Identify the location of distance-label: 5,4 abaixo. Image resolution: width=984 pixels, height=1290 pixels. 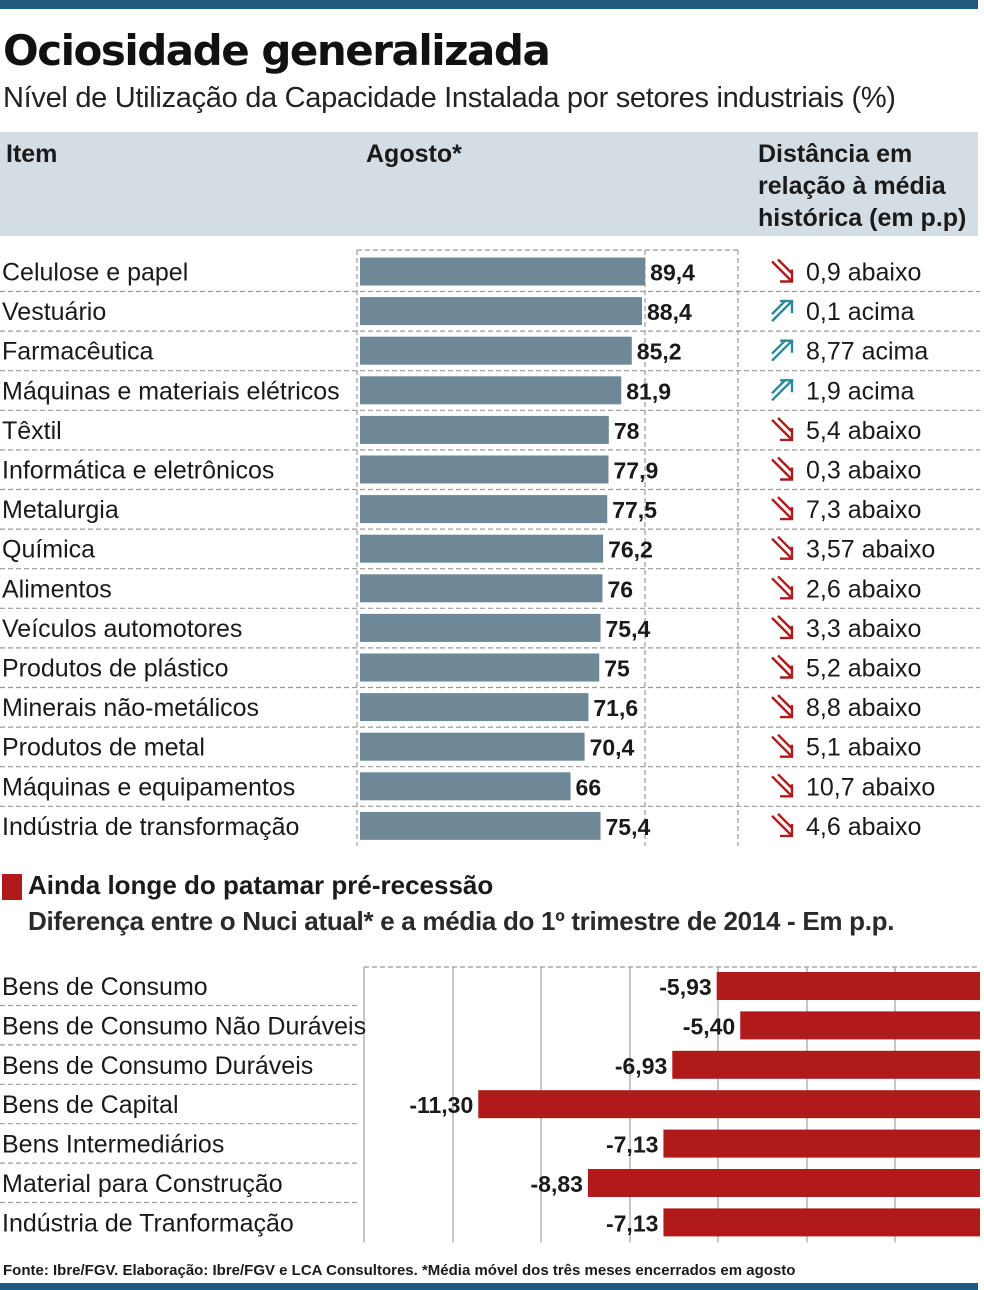
(863, 431).